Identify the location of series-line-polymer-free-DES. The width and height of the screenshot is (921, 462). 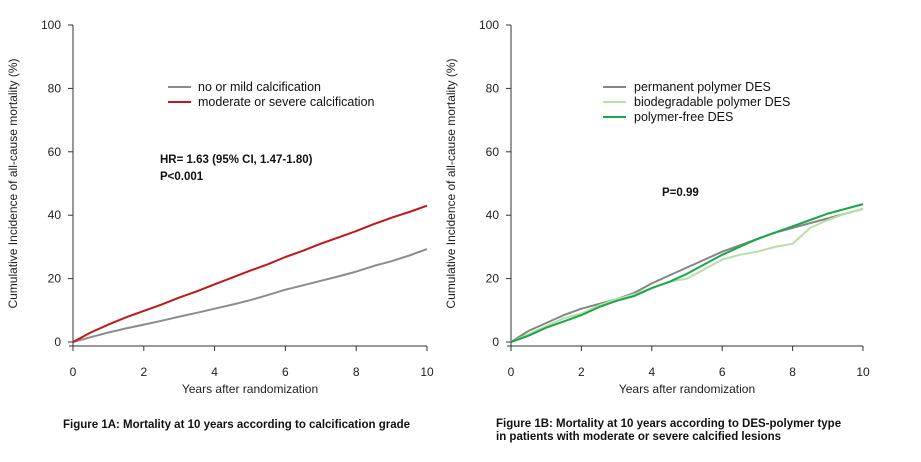
(687, 273).